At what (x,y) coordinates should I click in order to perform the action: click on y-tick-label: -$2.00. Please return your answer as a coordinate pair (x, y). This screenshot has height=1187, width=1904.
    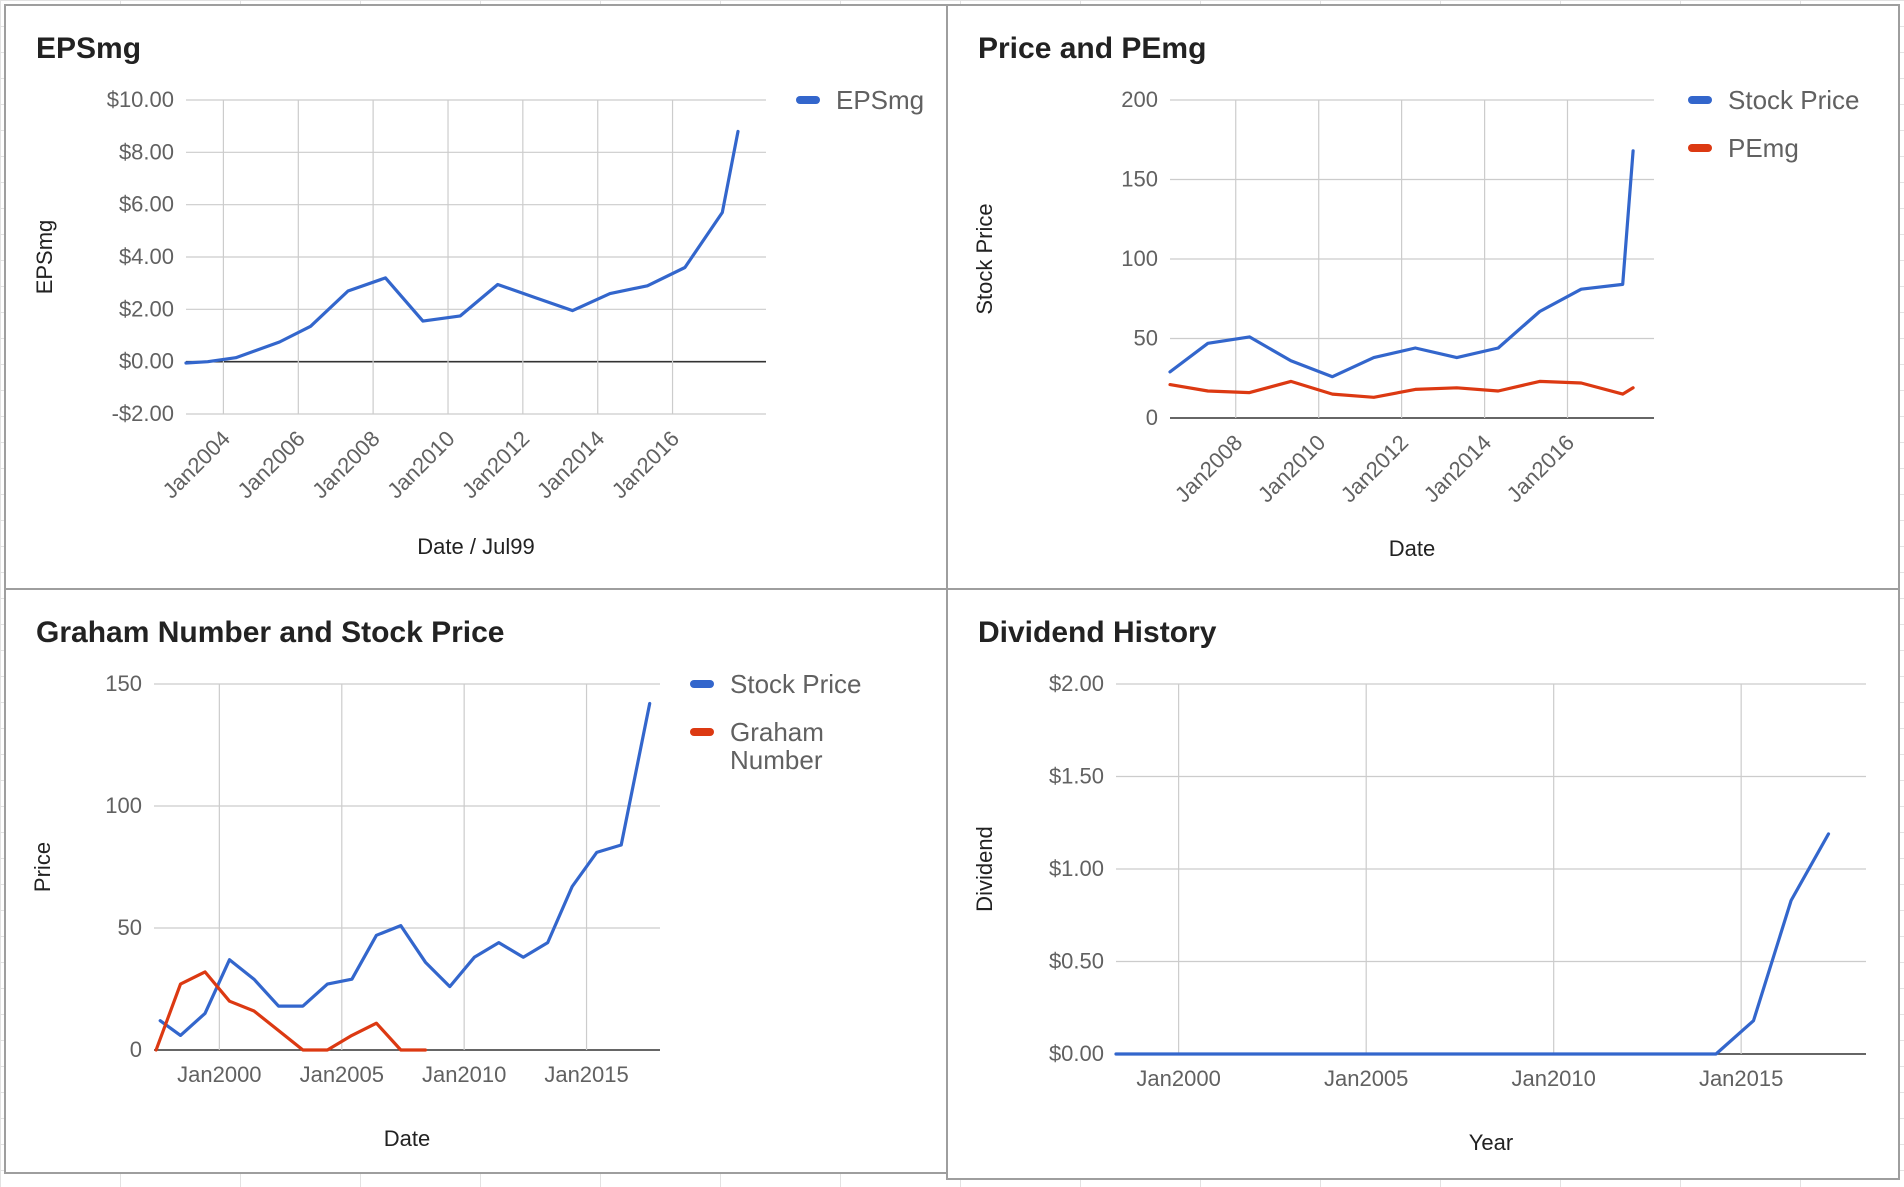
    Looking at the image, I should click on (143, 413).